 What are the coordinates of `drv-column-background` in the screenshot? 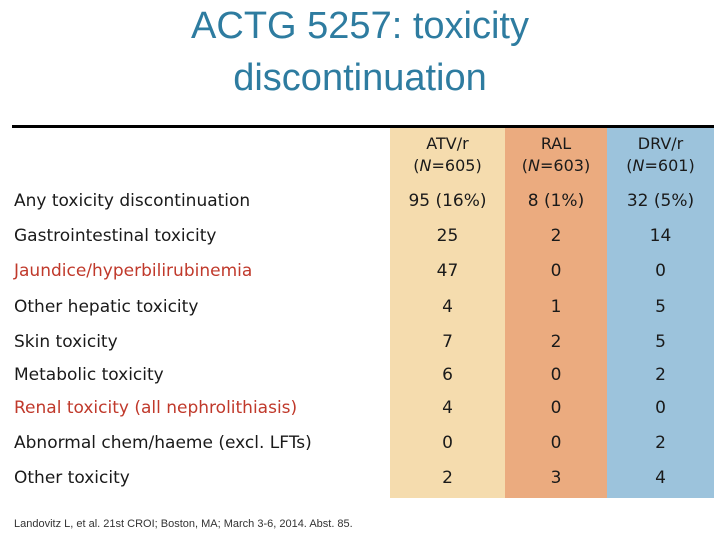 It's located at (660, 313).